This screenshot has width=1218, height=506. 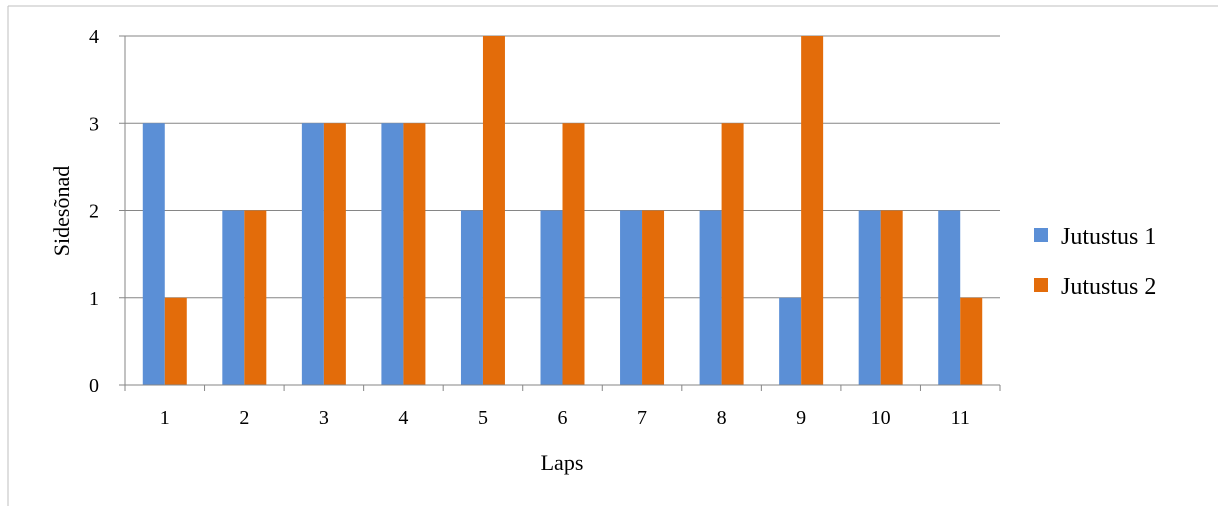 What do you see at coordinates (414, 254) in the screenshot?
I see `bar-series2-cat4` at bounding box center [414, 254].